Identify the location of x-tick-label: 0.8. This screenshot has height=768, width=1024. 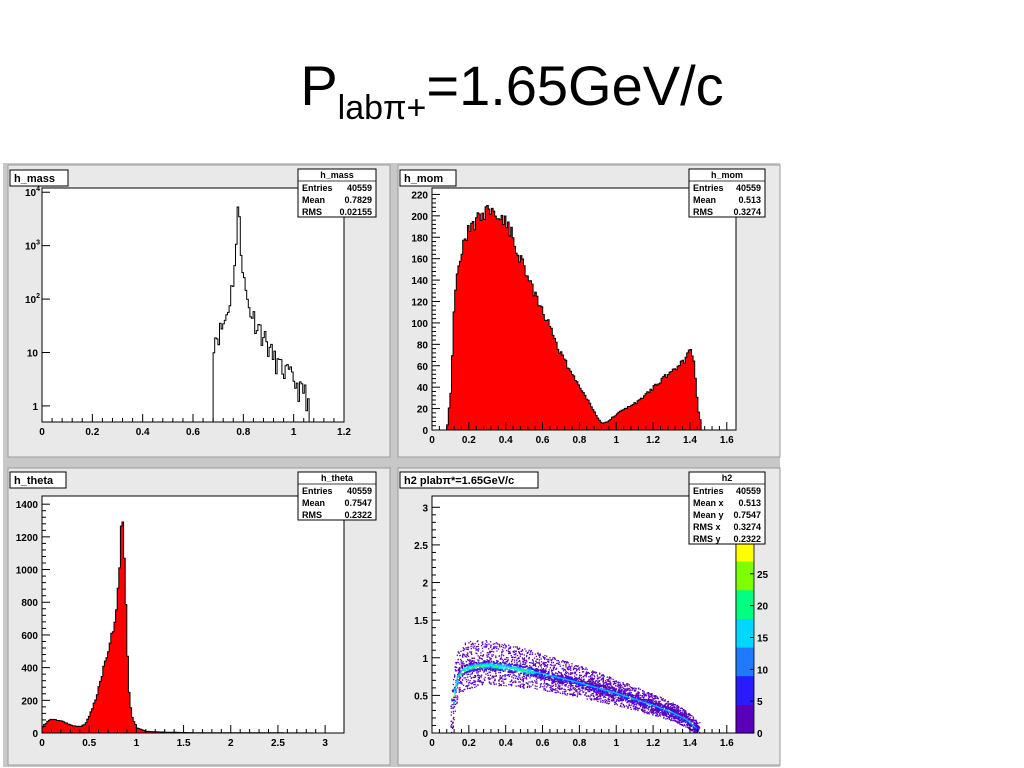
(243, 432).